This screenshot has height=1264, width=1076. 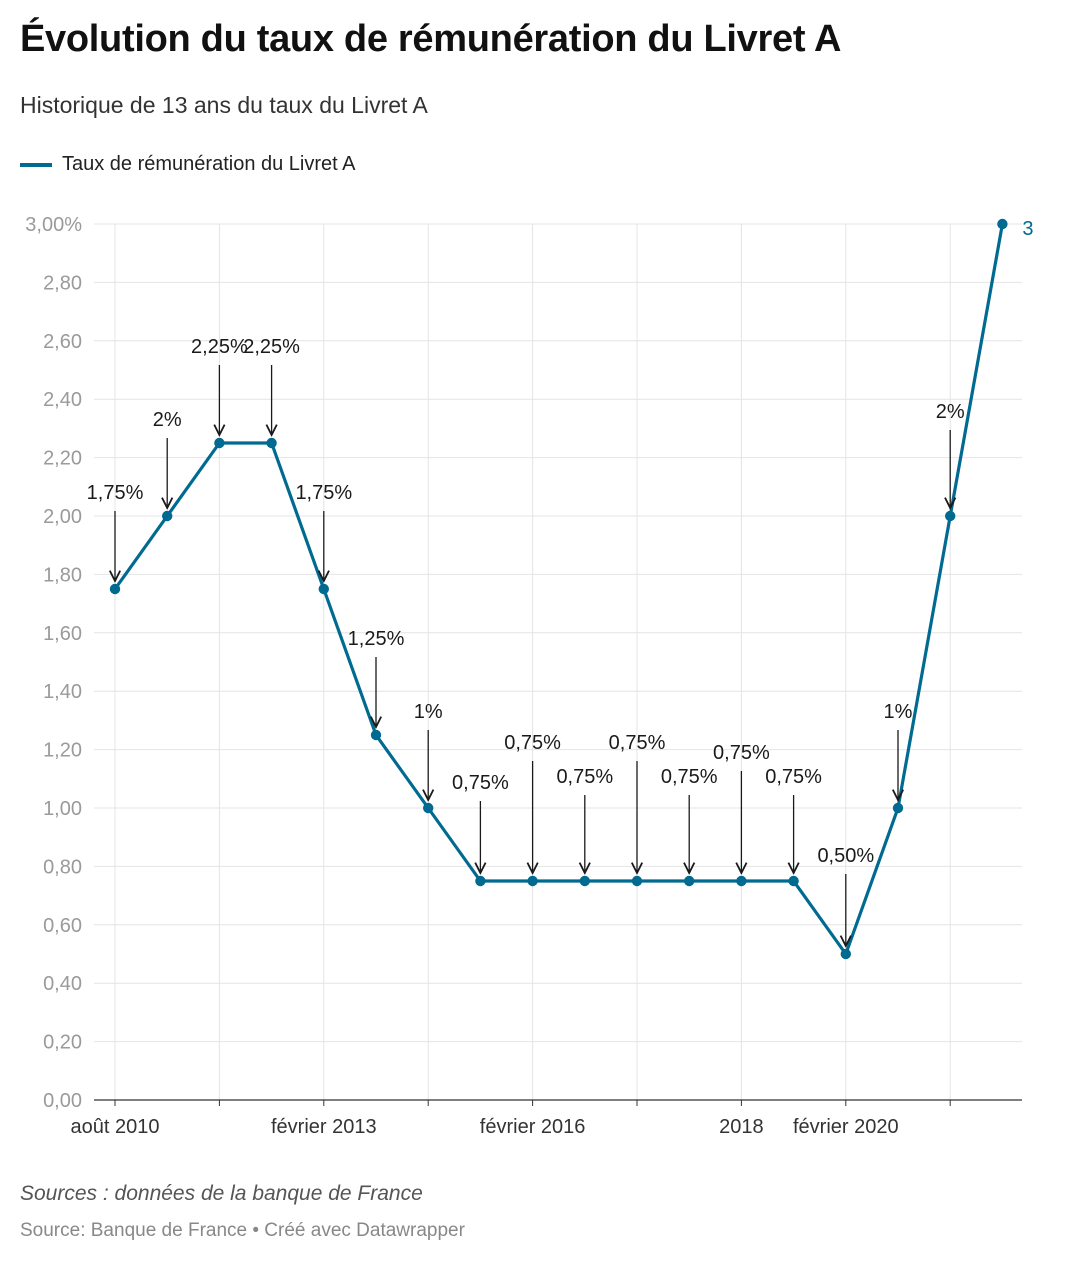 What do you see at coordinates (62, 984) in the screenshot?
I see `y-tick-label: 0,40` at bounding box center [62, 984].